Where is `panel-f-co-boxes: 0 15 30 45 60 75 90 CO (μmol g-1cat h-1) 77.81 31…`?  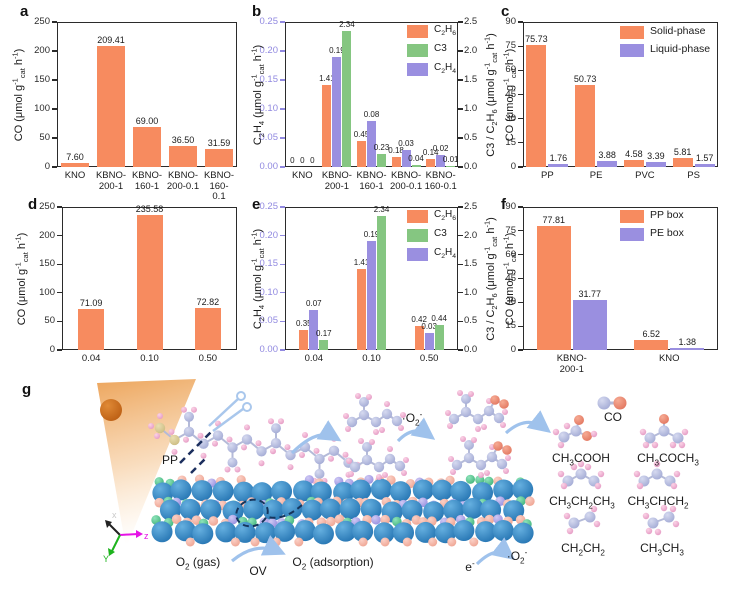
panel-f-co-boxes: 0 15 30 45 60 75 90 CO (μmol g-1cat h-1) 77.81 31… is located at coordinates (613, 285).